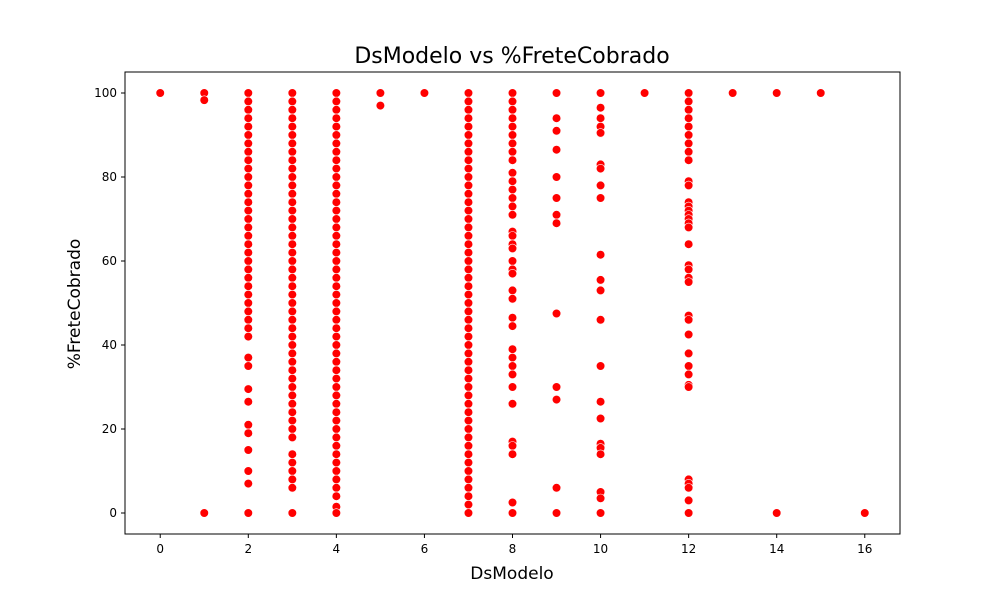 Image resolution: width=1000 pixels, height=600 pixels. I want to click on y-tick-label: 40, so click(109, 345).